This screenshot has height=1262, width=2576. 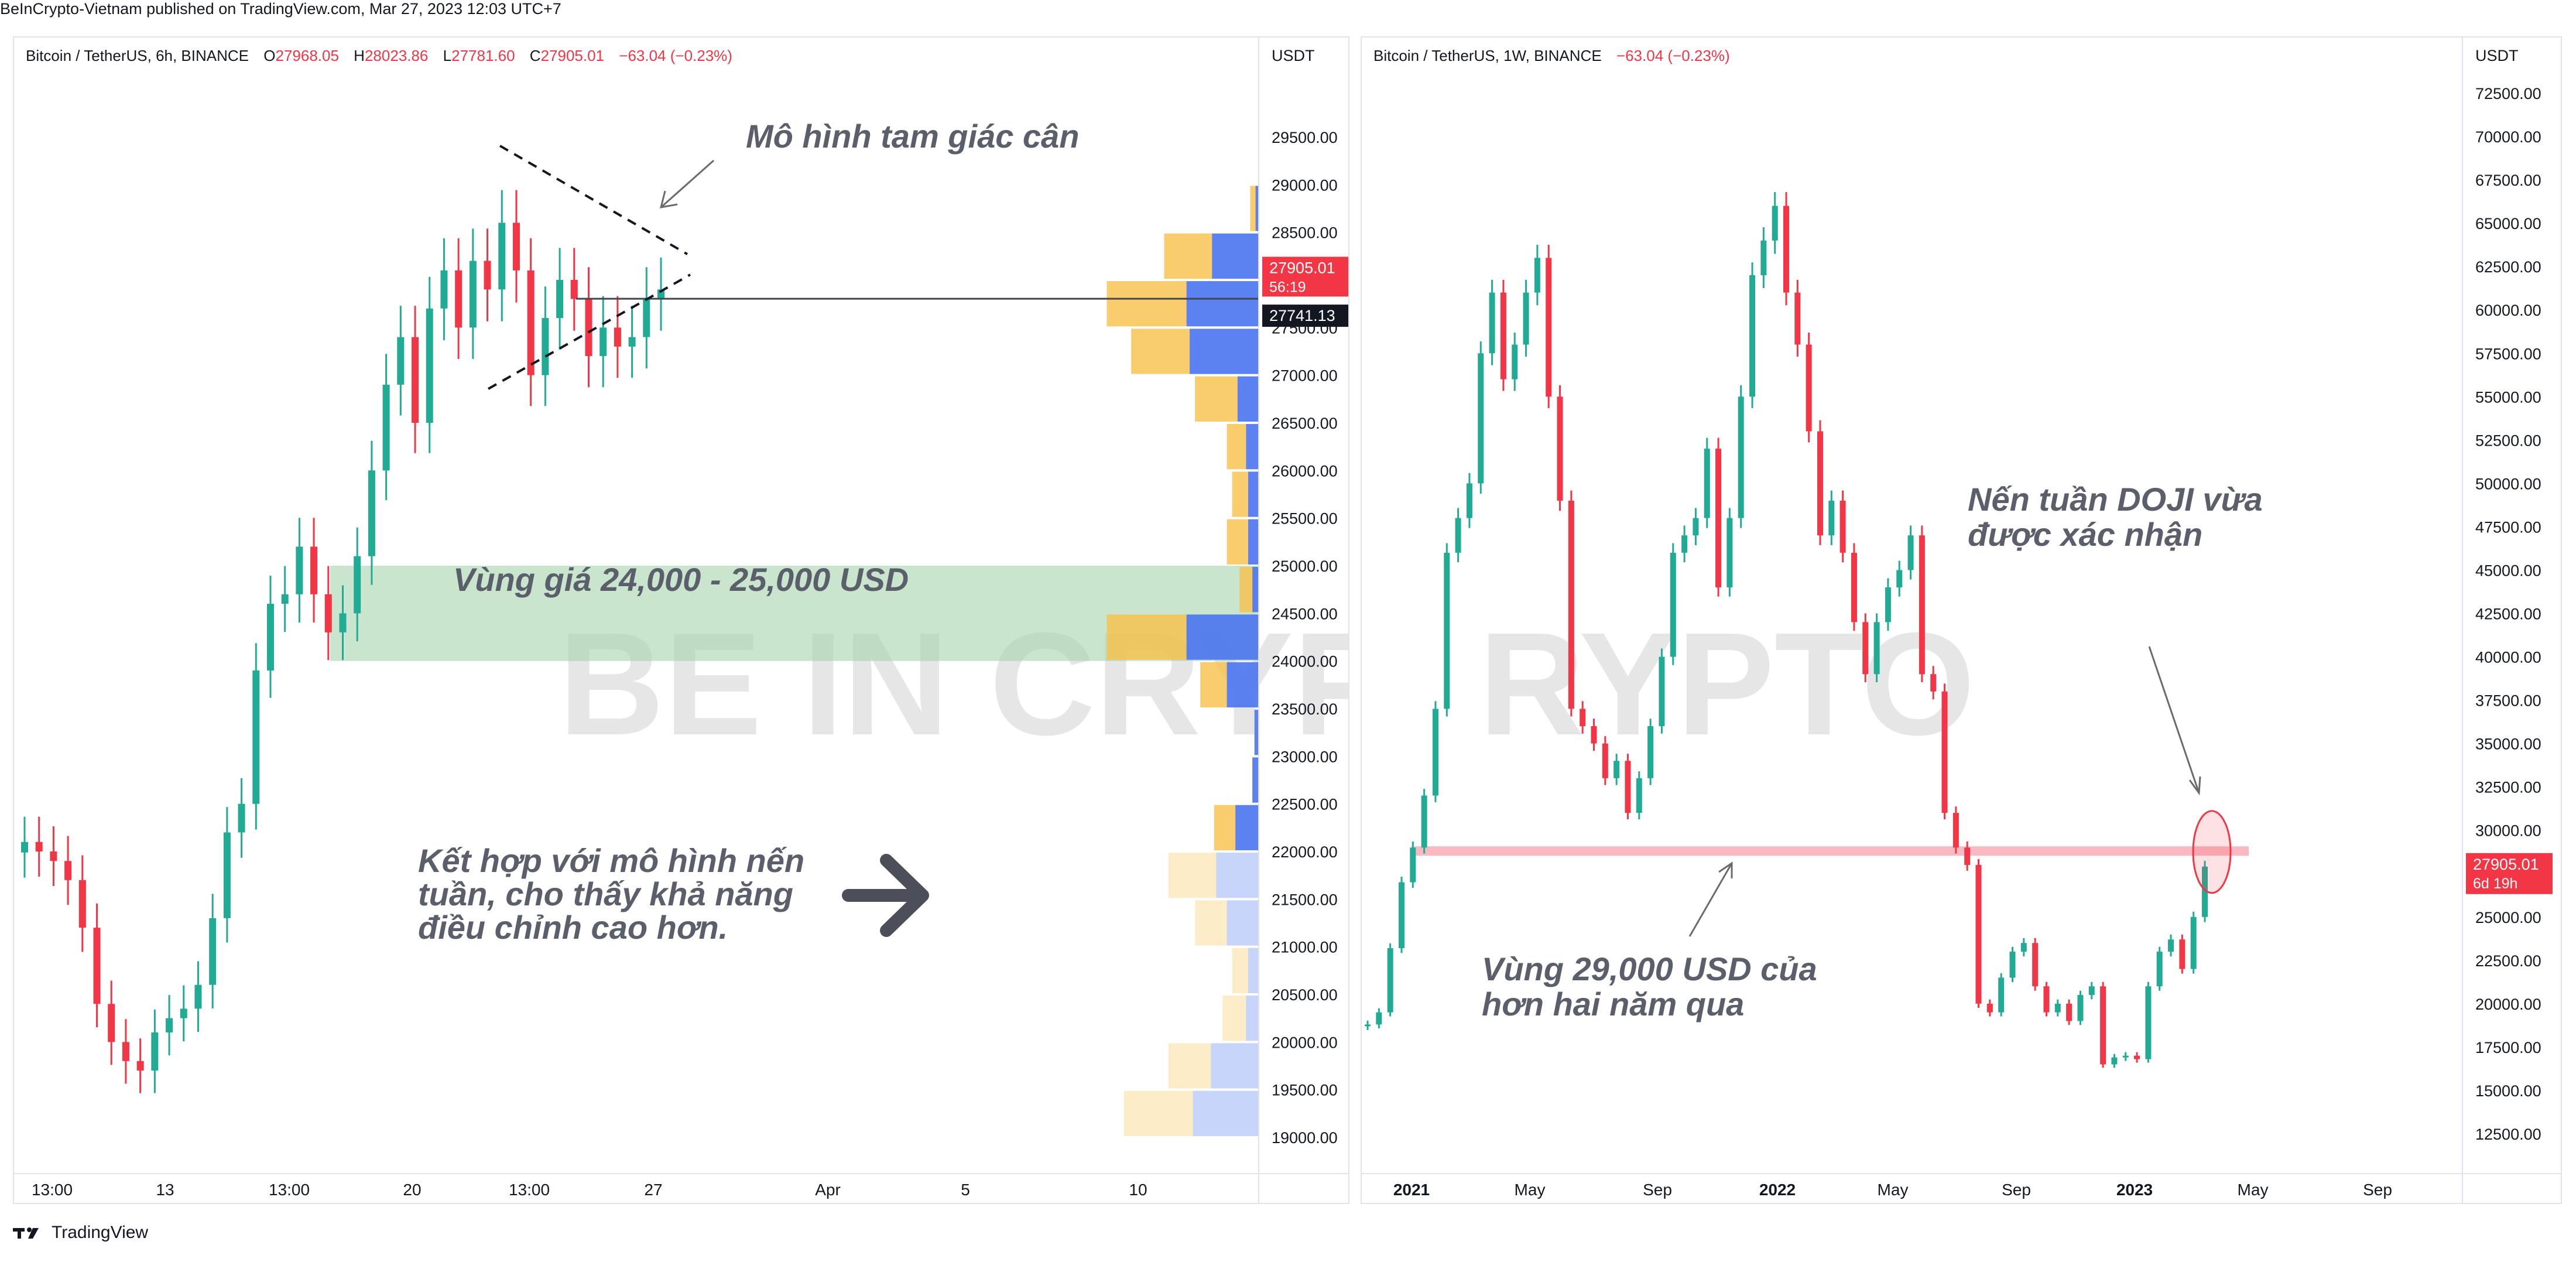 What do you see at coordinates (2508, 397) in the screenshot?
I see `y-tick-label: 55000.00` at bounding box center [2508, 397].